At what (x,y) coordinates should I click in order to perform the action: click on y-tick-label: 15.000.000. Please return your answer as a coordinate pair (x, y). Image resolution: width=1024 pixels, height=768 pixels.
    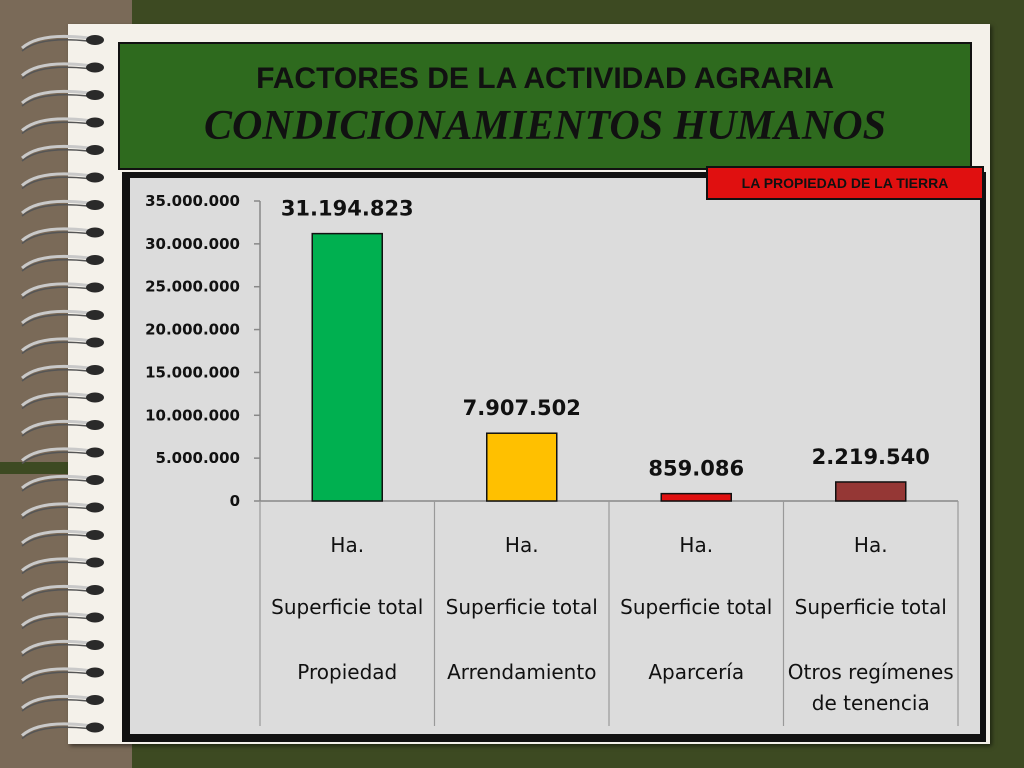
    Looking at the image, I should click on (192, 372).